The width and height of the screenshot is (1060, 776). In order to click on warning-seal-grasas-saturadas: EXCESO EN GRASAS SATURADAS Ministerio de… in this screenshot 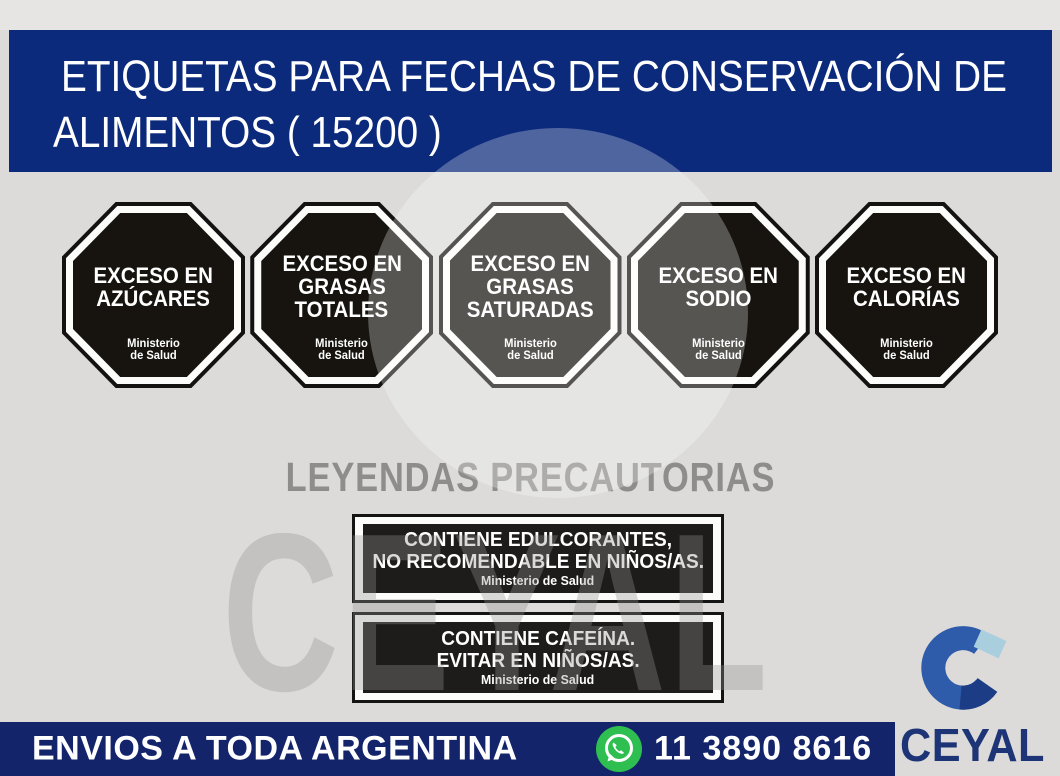, I will do `click(530, 295)`.